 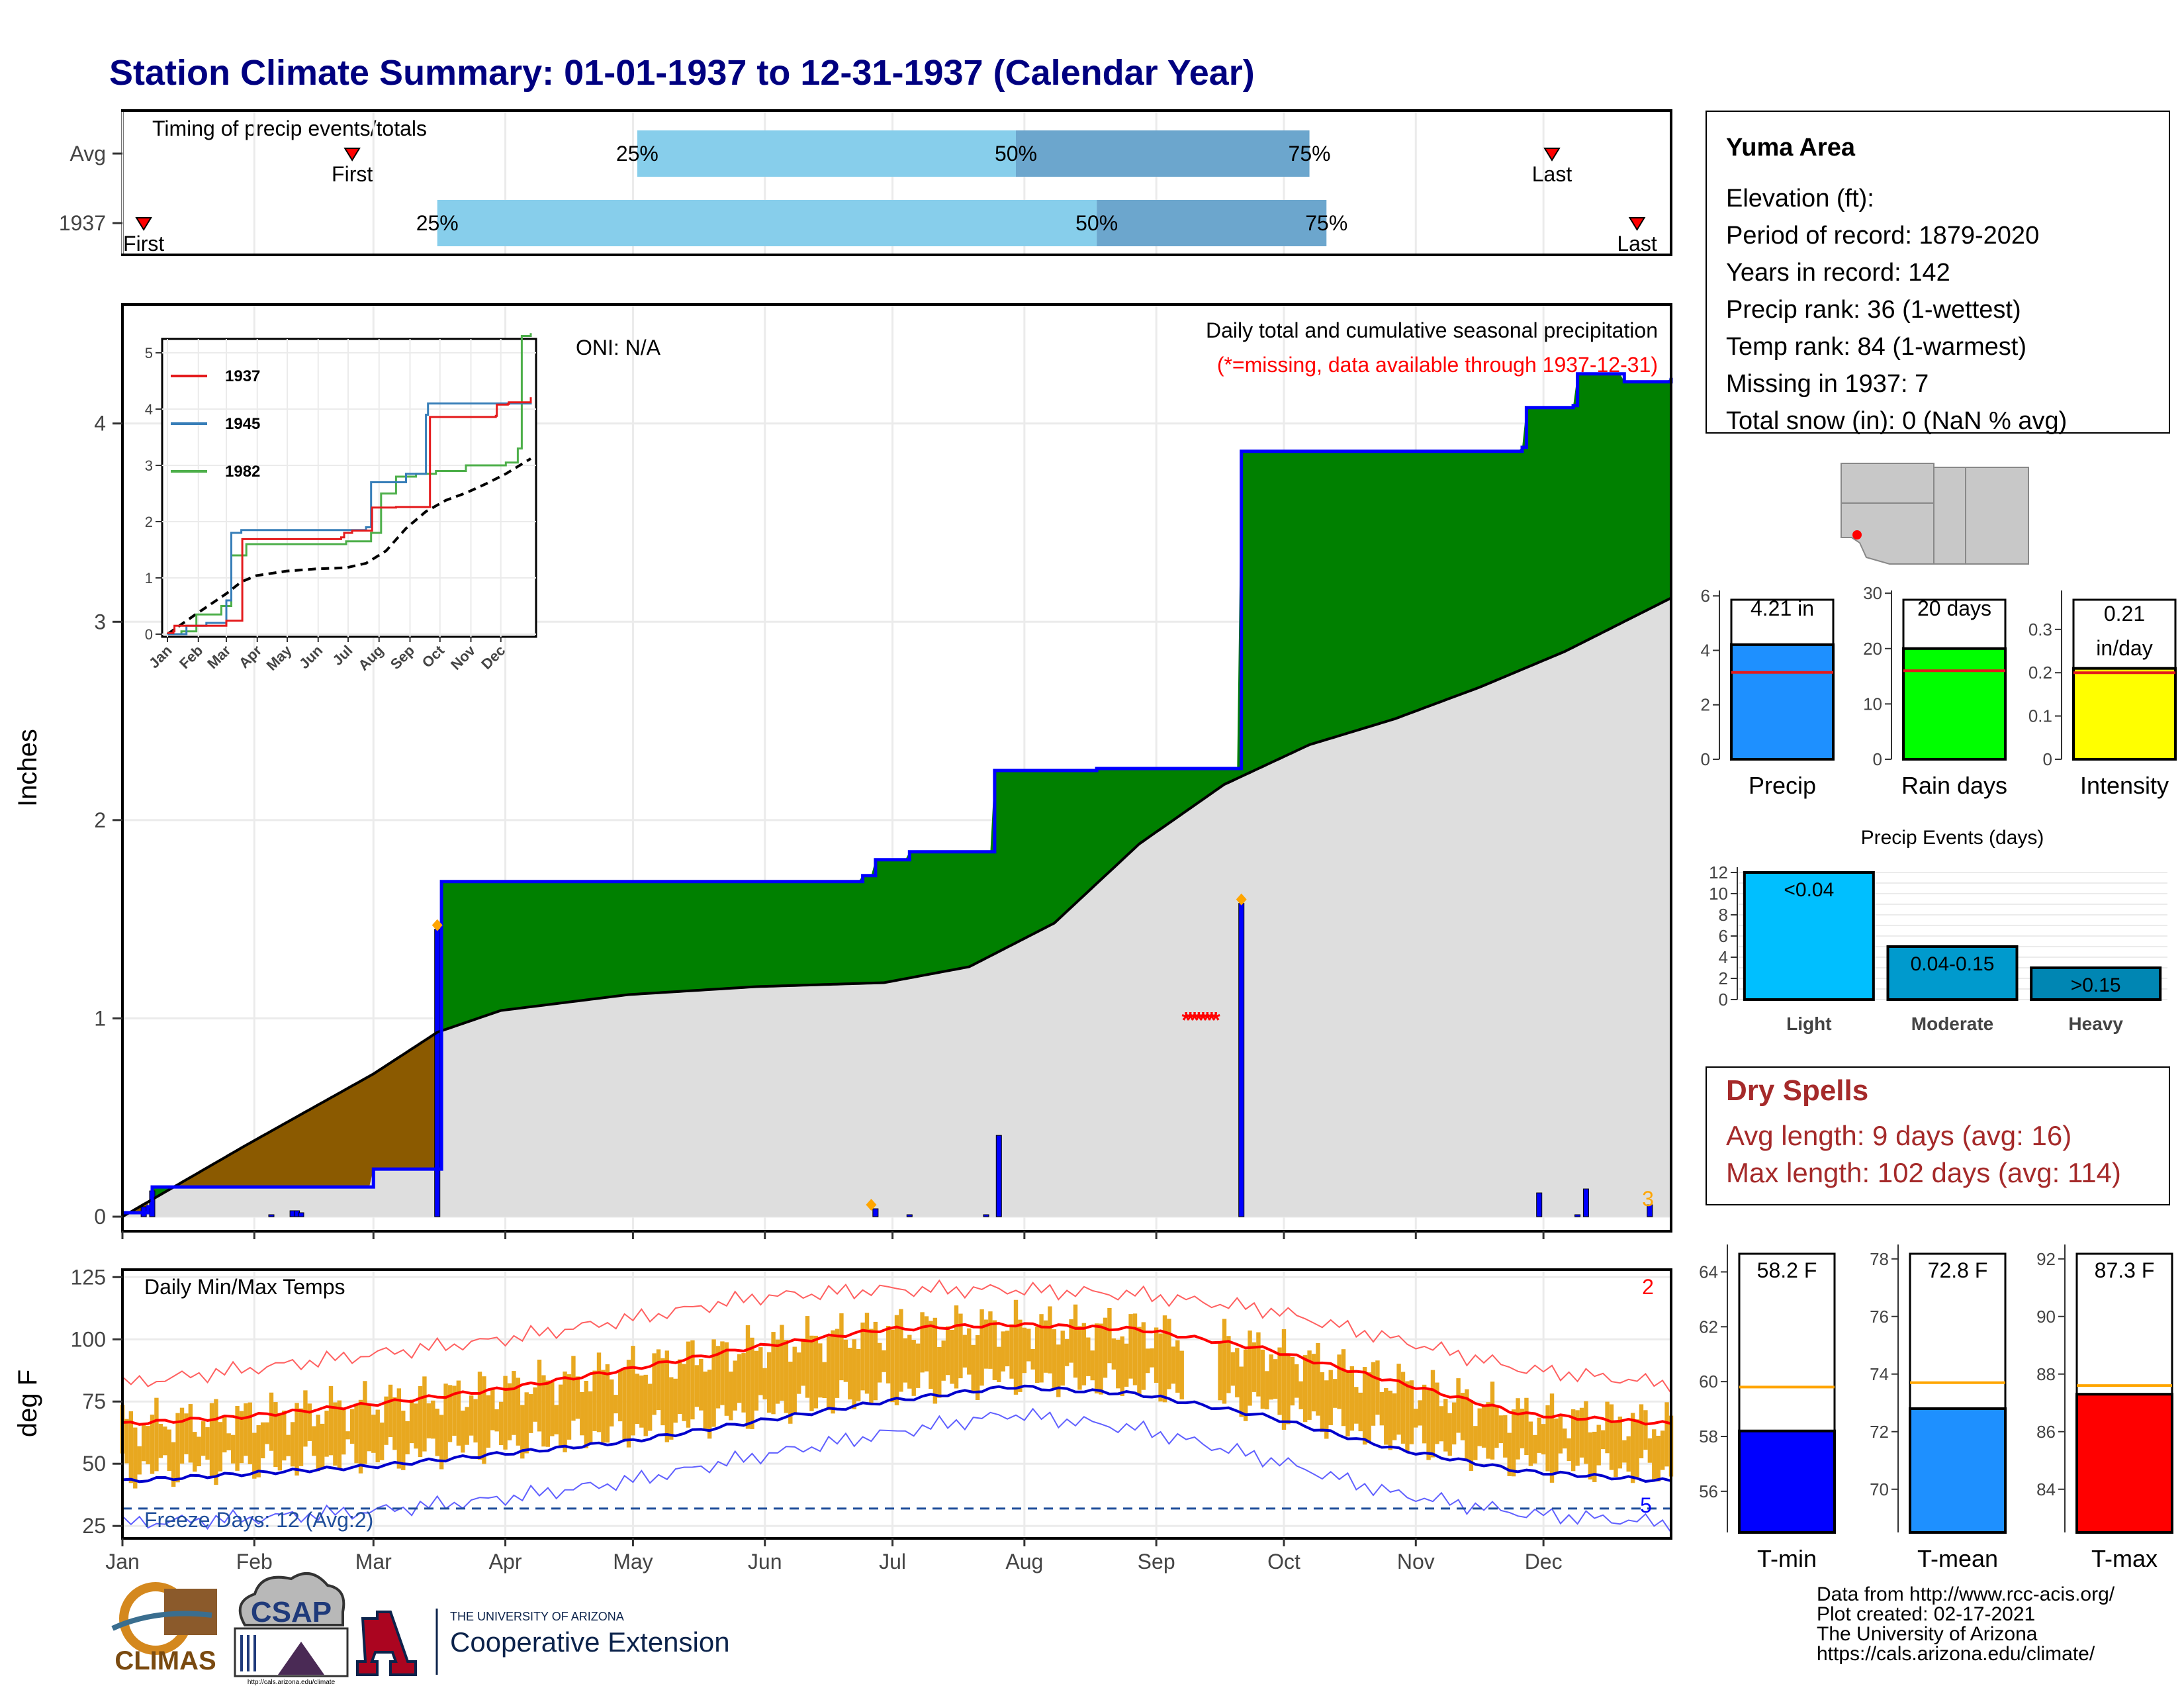 I want to click on metric-ytick-label: 78, so click(x=1880, y=1259).